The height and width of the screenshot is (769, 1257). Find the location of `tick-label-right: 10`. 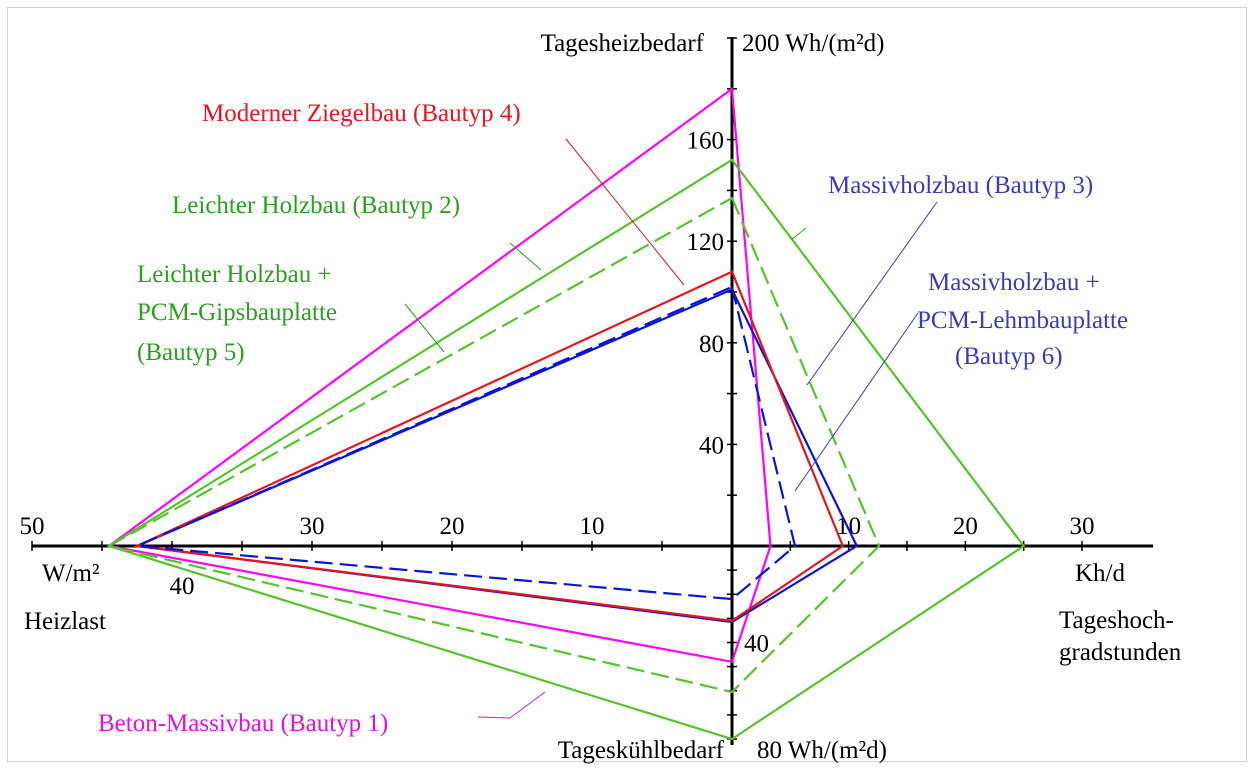

tick-label-right: 10 is located at coordinates (848, 526).